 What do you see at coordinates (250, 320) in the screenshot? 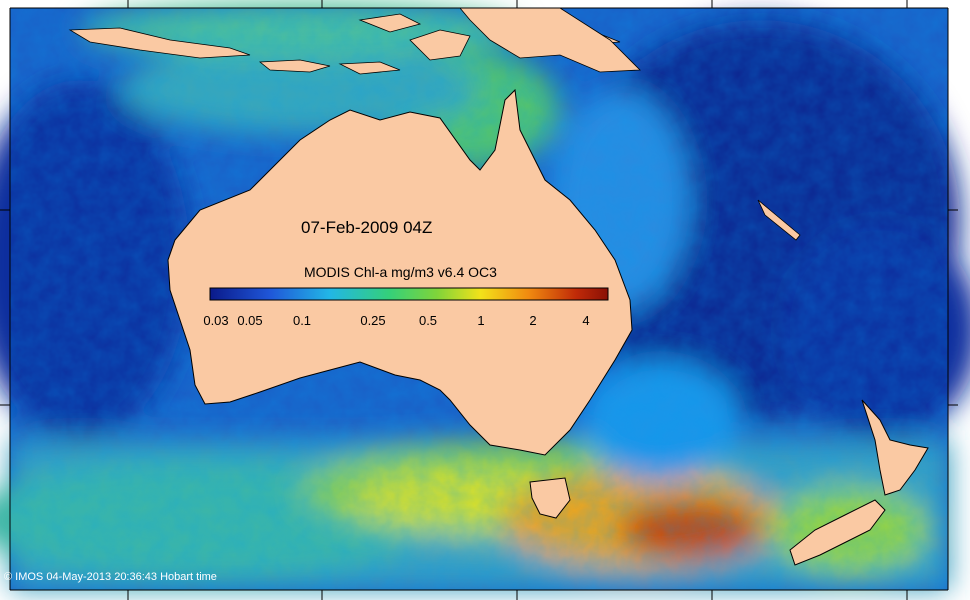
I see `colorbar-tick-label: 0.05` at bounding box center [250, 320].